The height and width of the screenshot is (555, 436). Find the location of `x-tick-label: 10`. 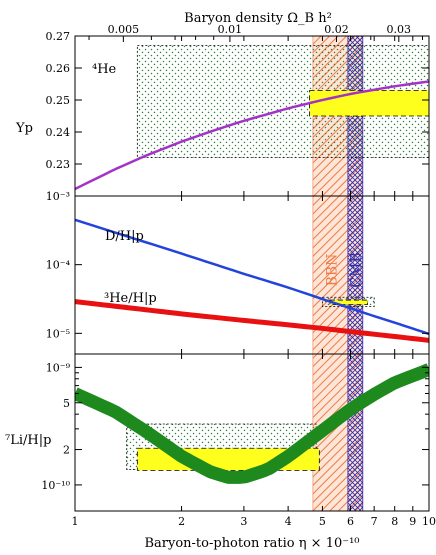

x-tick-label: 10 is located at coordinates (429, 521).